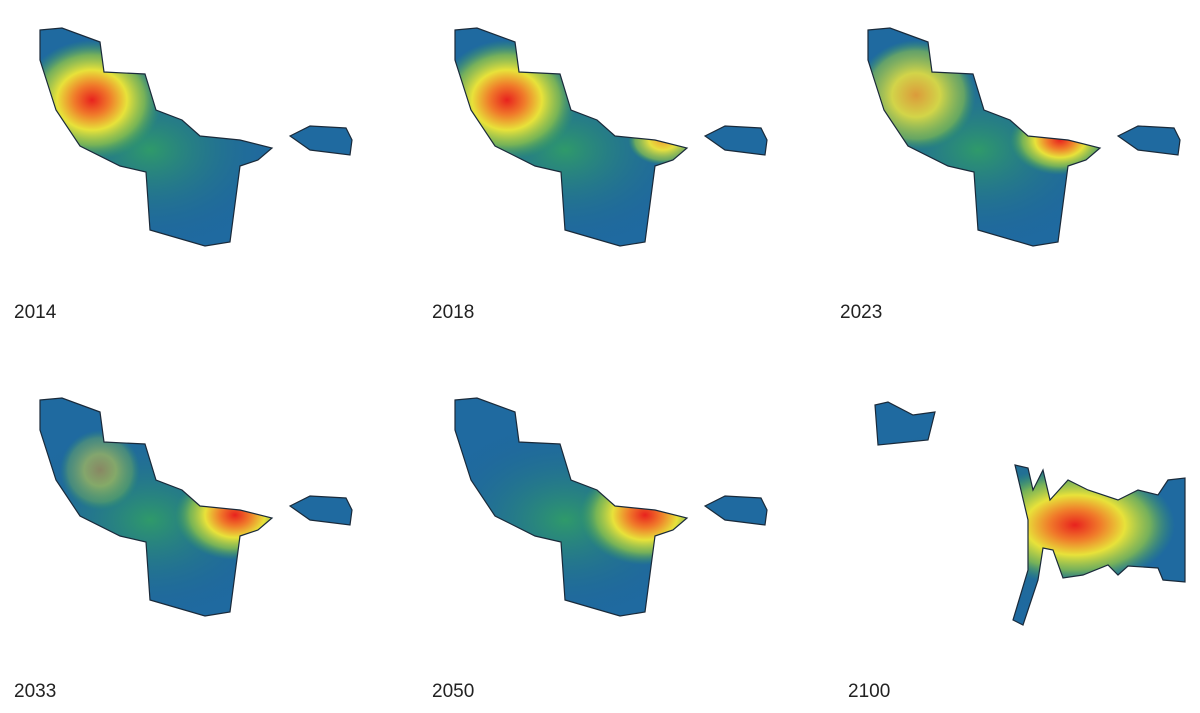 The image size is (1200, 713). I want to click on year-label: 2050, so click(453, 691).